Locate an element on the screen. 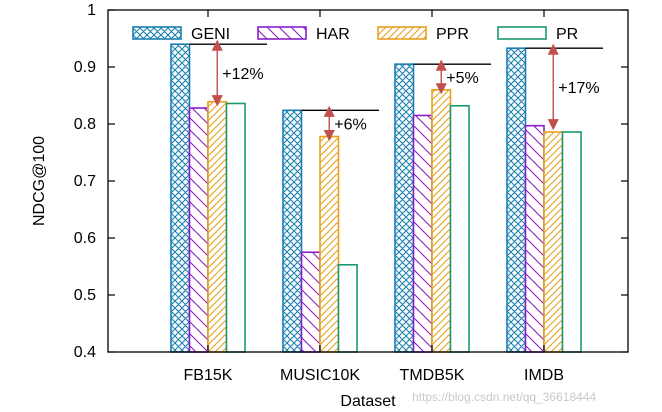  bar-ppr-imdb is located at coordinates (553, 242).